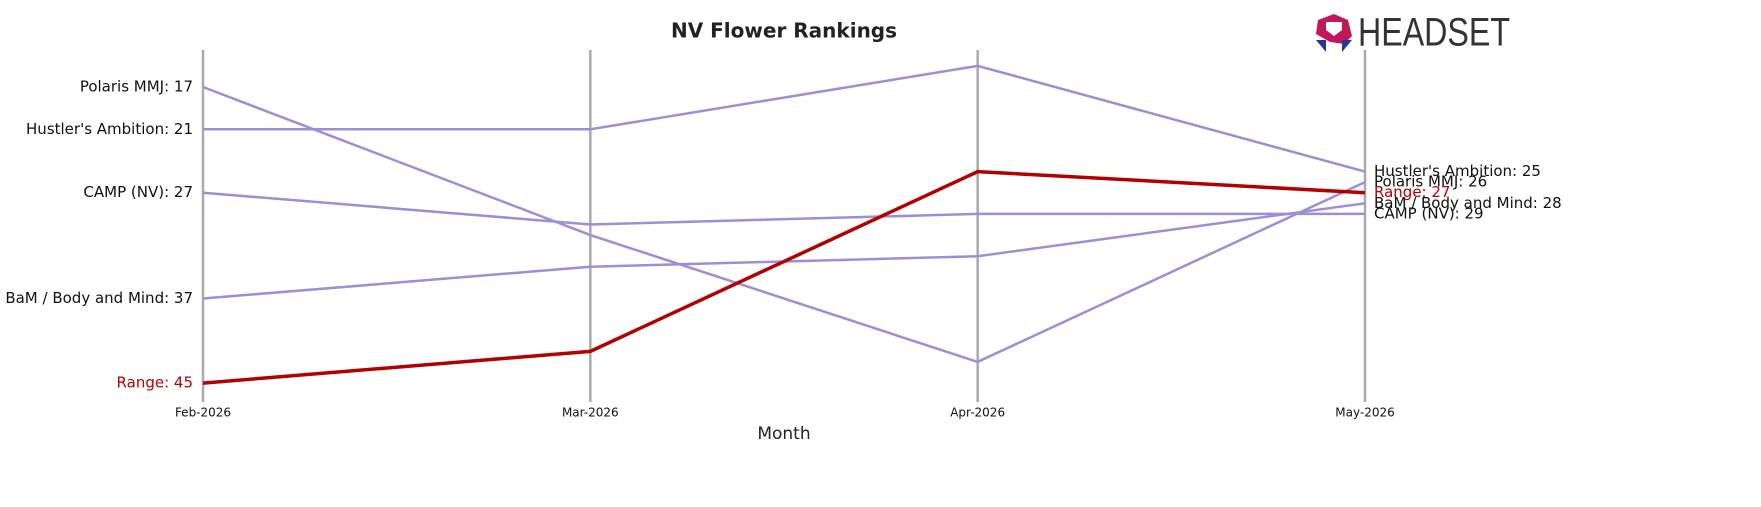  What do you see at coordinates (977, 413) in the screenshot?
I see `x-tick-label: Apr-2026` at bounding box center [977, 413].